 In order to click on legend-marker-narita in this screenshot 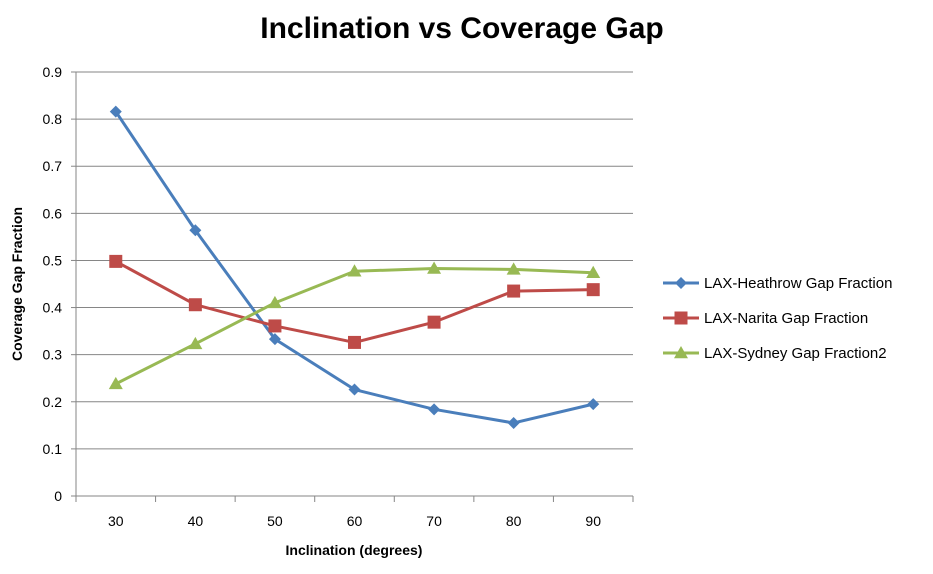, I will do `click(681, 318)`.